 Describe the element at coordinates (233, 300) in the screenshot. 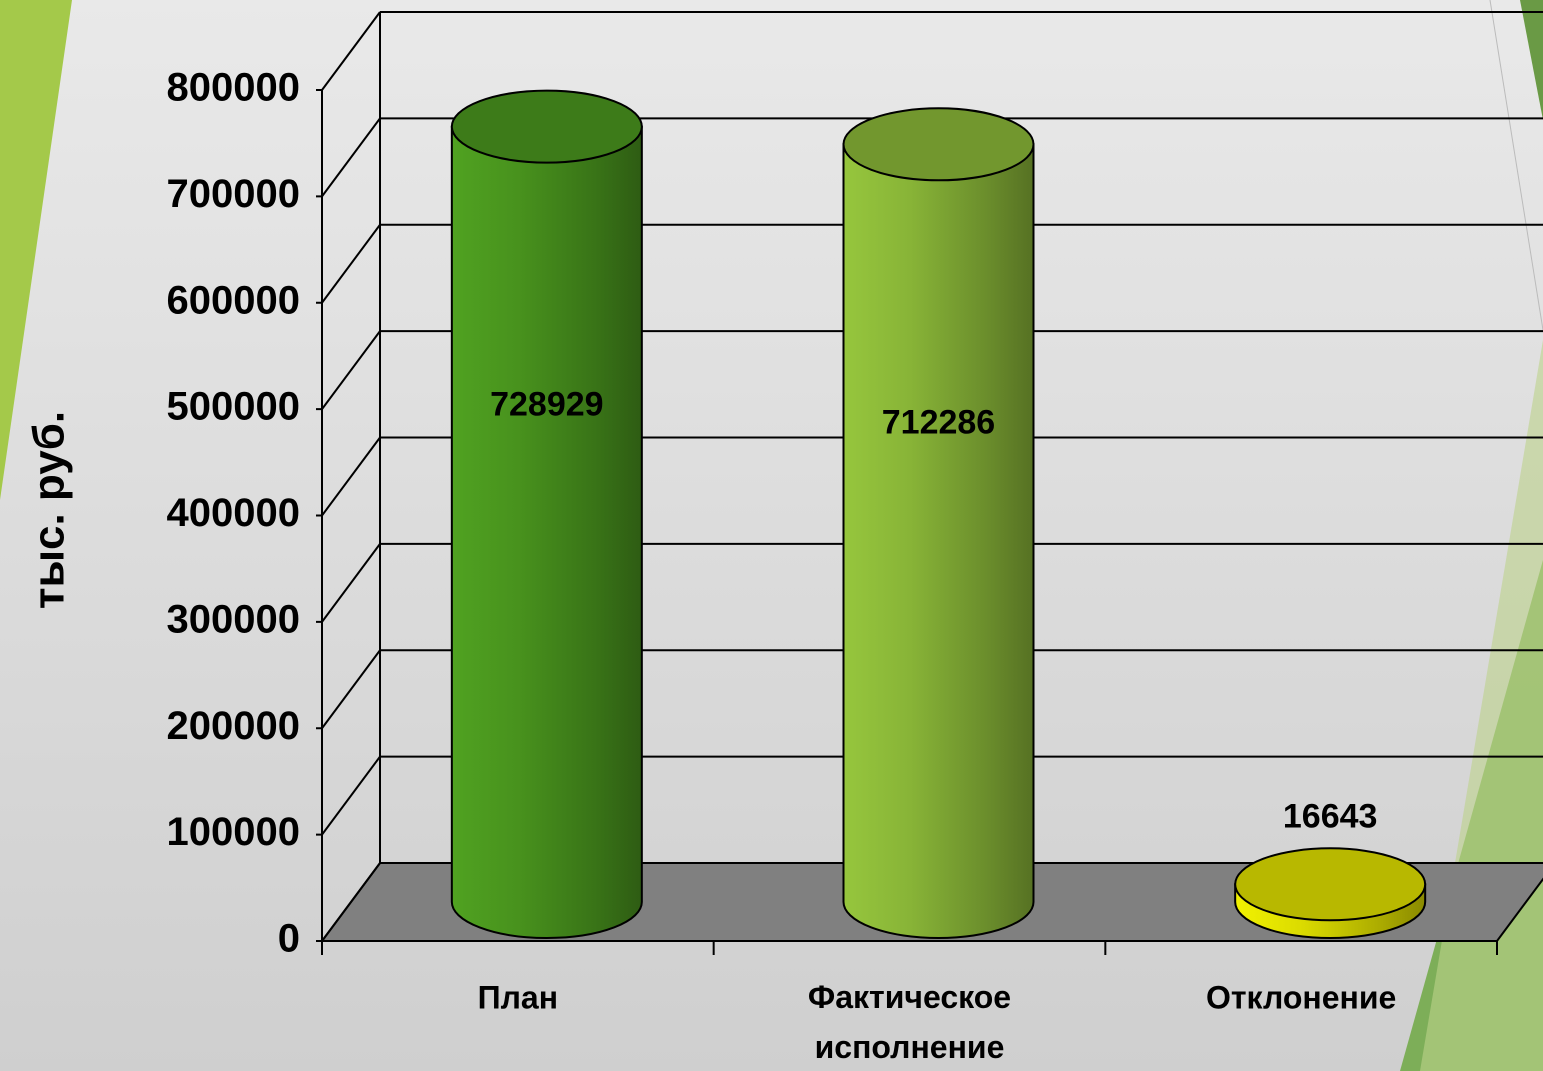

I see `y-tick-label: 600000` at that location.